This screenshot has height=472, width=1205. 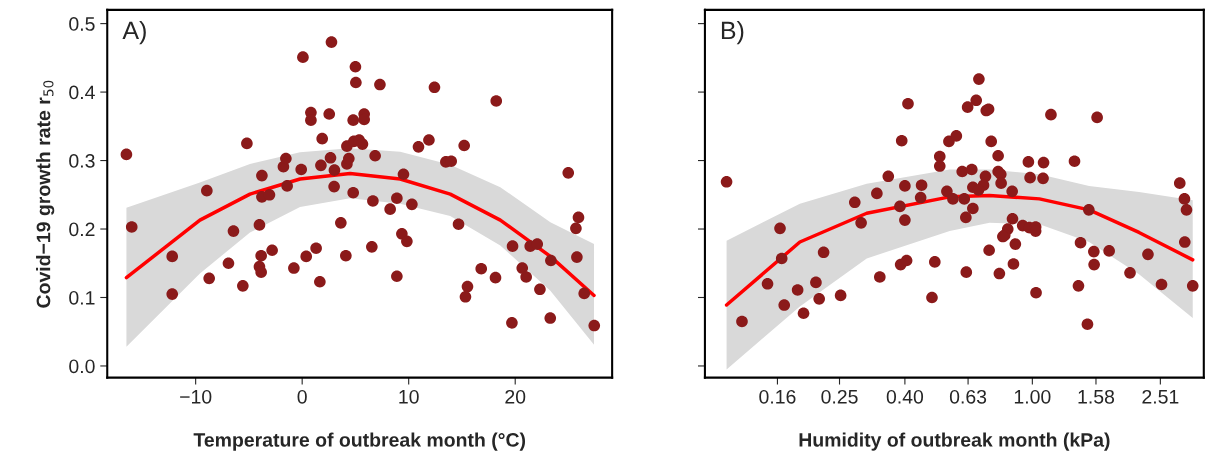 What do you see at coordinates (82, 366) in the screenshot?
I see `y-tick-label: 0.0` at bounding box center [82, 366].